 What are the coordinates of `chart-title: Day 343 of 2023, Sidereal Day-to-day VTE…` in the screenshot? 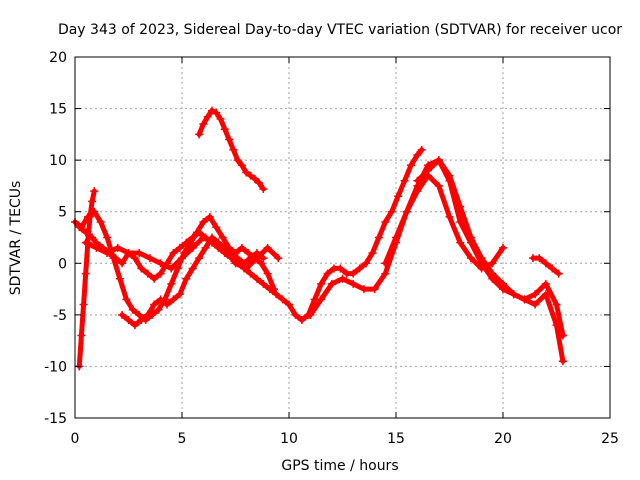 It's located at (340, 30).